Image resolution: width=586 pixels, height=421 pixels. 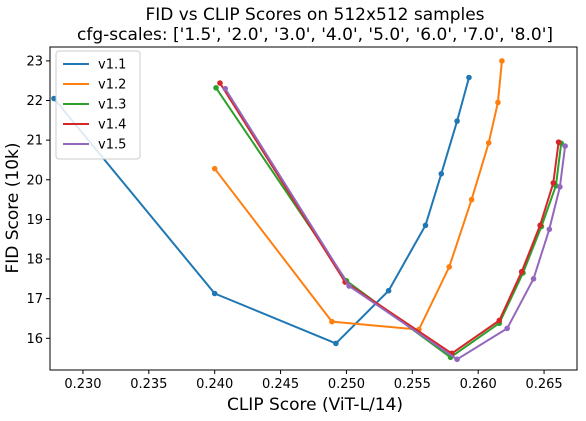 What do you see at coordinates (112, 105) in the screenshot?
I see `legend-label: v1.3` at bounding box center [112, 105].